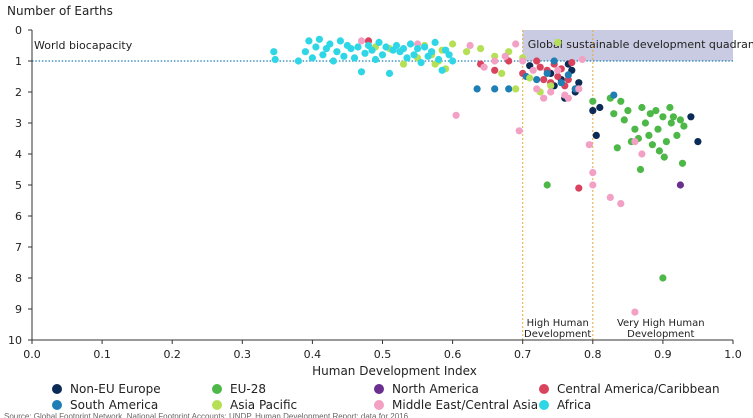 Image resolution: width=753 pixels, height=418 pixels. What do you see at coordinates (639, 405) in the screenshot?
I see `legend-item-7: Africa` at bounding box center [639, 405].